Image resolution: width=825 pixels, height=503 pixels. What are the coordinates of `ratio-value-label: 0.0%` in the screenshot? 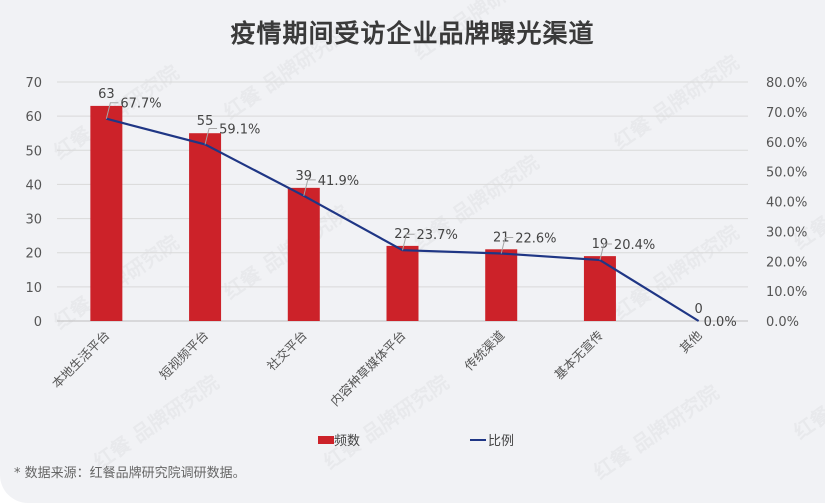 It's located at (720, 322).